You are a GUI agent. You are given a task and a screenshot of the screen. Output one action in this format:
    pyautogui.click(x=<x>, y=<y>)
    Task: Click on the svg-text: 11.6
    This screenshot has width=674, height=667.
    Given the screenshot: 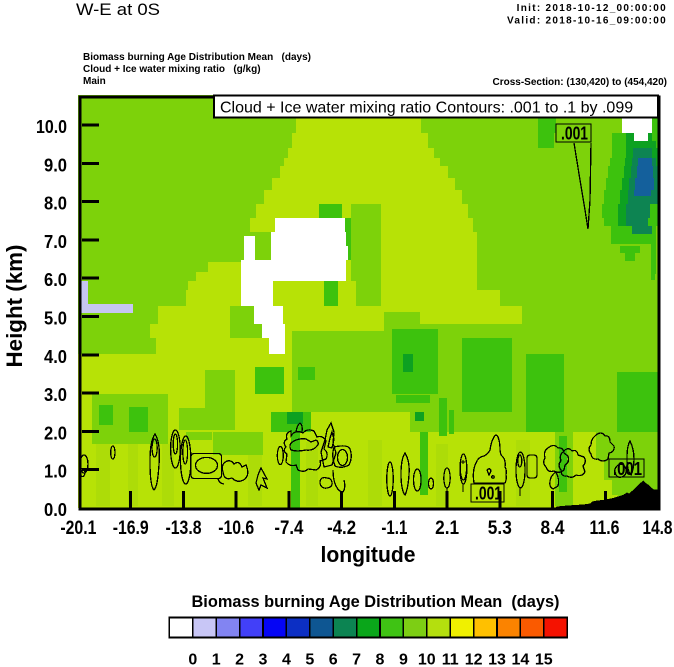 What is the action you would take?
    pyautogui.click(x=605, y=528)
    